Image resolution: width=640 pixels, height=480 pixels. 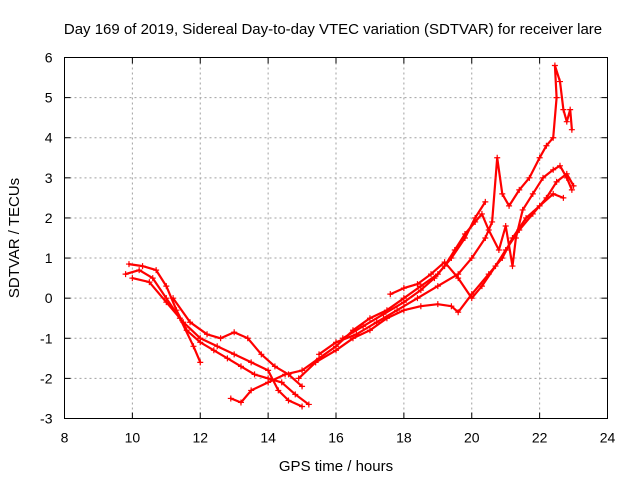 What do you see at coordinates (49, 258) in the screenshot?
I see `y-tick-label: 1` at bounding box center [49, 258].